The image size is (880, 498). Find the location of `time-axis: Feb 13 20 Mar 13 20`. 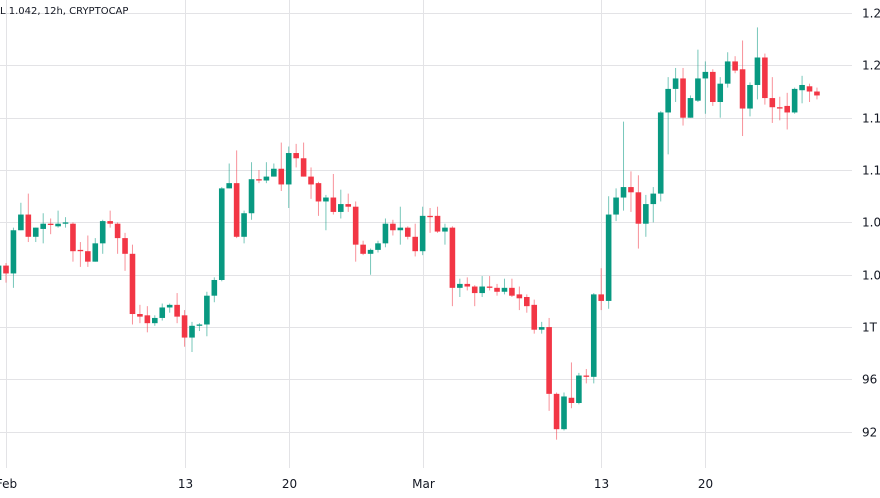

time-axis: Feb 13 20 Mar 13 20 is located at coordinates (356, 484).